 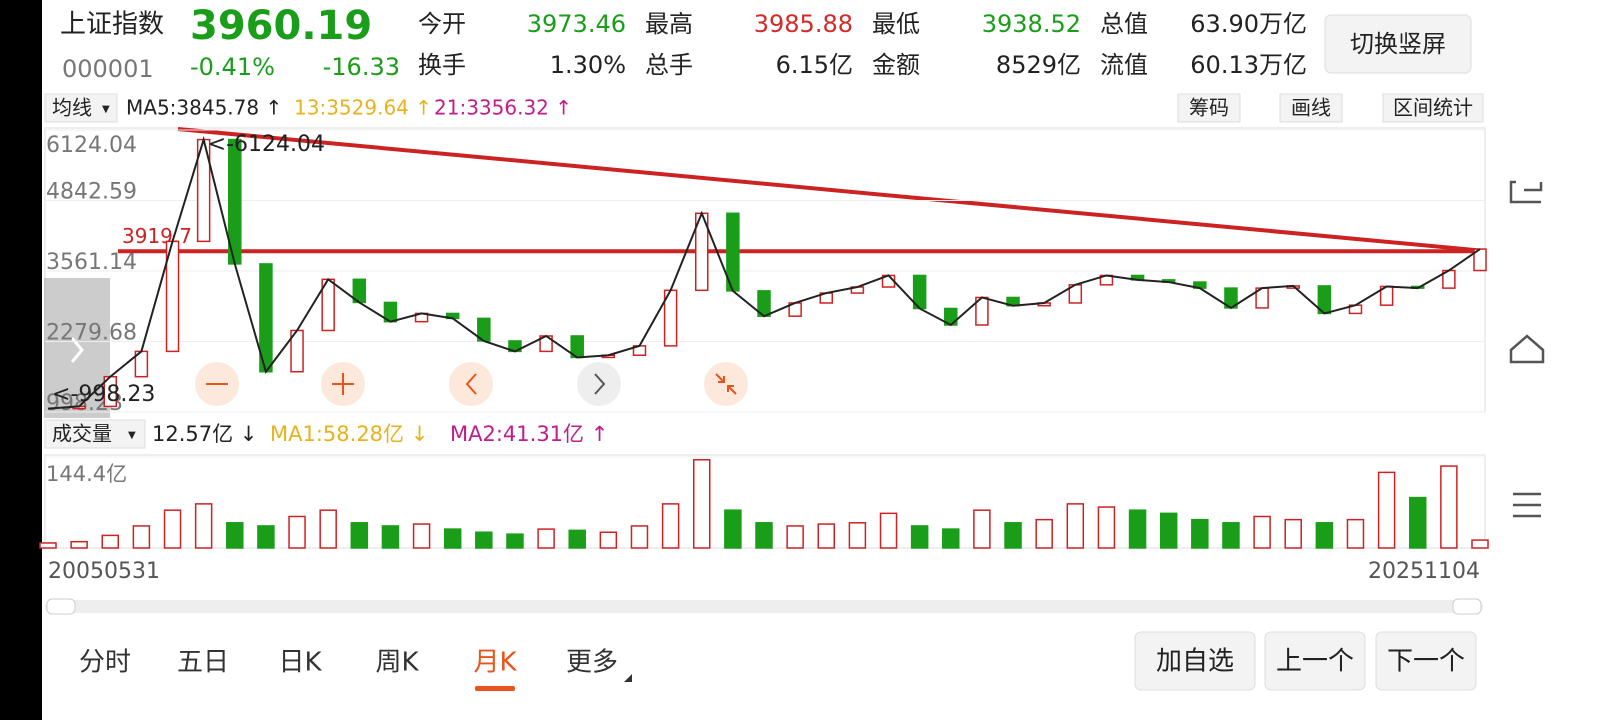 I want to click on volume-select-label: 成交量, so click(x=82, y=434).